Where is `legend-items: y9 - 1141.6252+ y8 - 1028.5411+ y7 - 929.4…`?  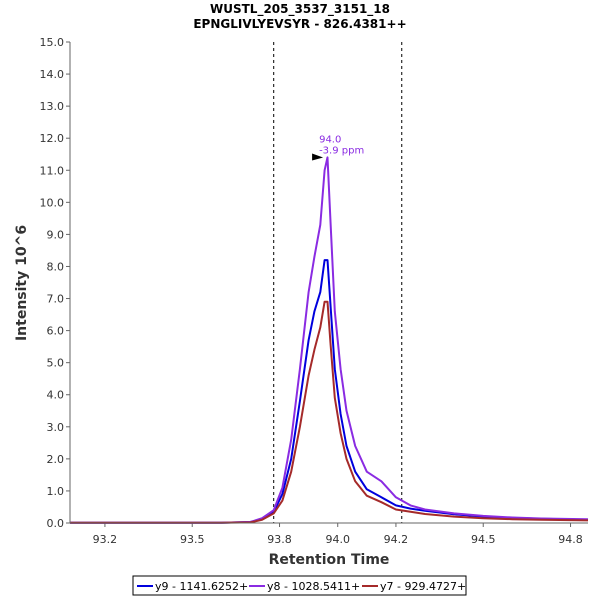
legend-items: y9 - 1141.6252+ y8 - 1028.5411+ y7 - 929.4… is located at coordinates (301, 586).